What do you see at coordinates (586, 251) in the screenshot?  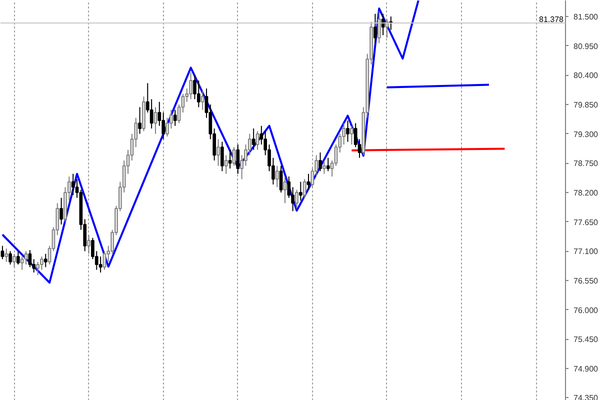 I see `y-tick-label: 77.100` at bounding box center [586, 251].